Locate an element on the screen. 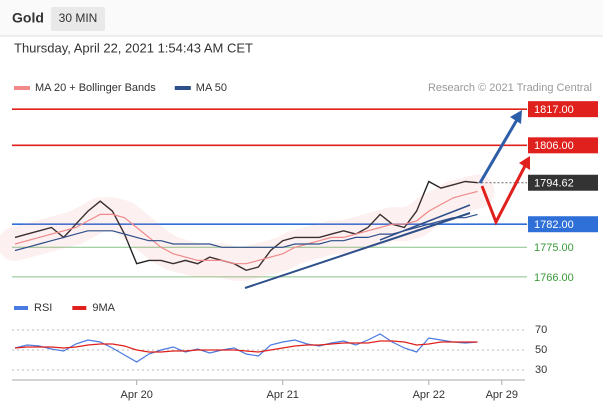 The width and height of the screenshot is (603, 412). interval-tab is located at coordinates (78, 19).